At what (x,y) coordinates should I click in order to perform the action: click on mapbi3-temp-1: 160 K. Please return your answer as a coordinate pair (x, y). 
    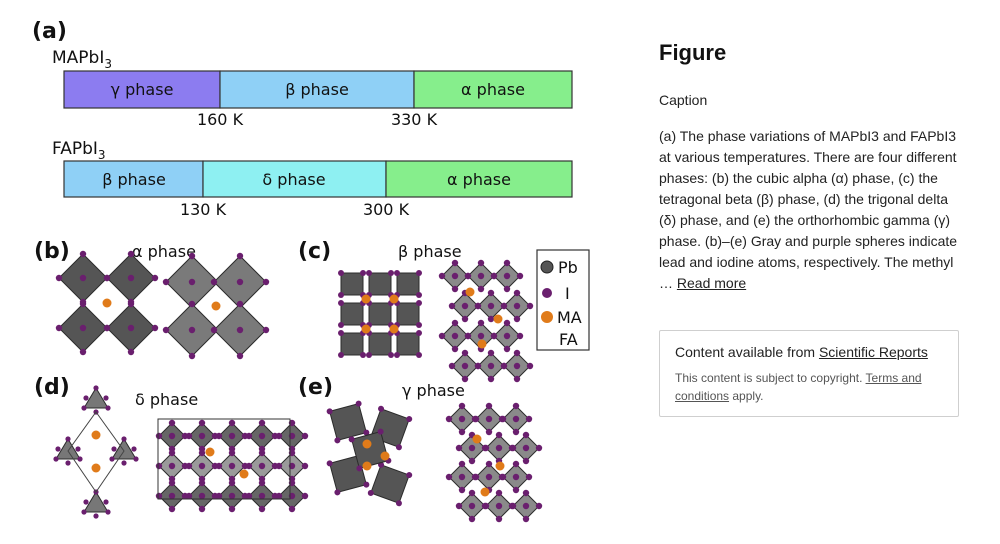
    Looking at the image, I should click on (220, 119).